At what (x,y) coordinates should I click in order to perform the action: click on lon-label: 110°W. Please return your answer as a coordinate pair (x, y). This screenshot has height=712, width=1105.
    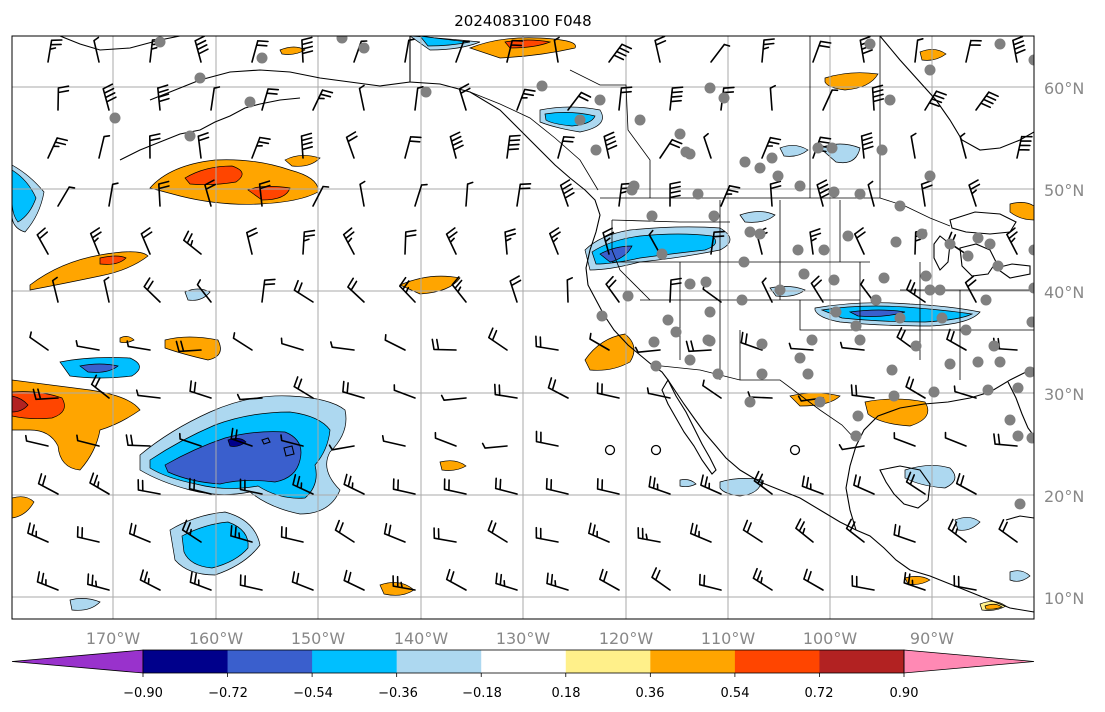
    Looking at the image, I should click on (728, 638).